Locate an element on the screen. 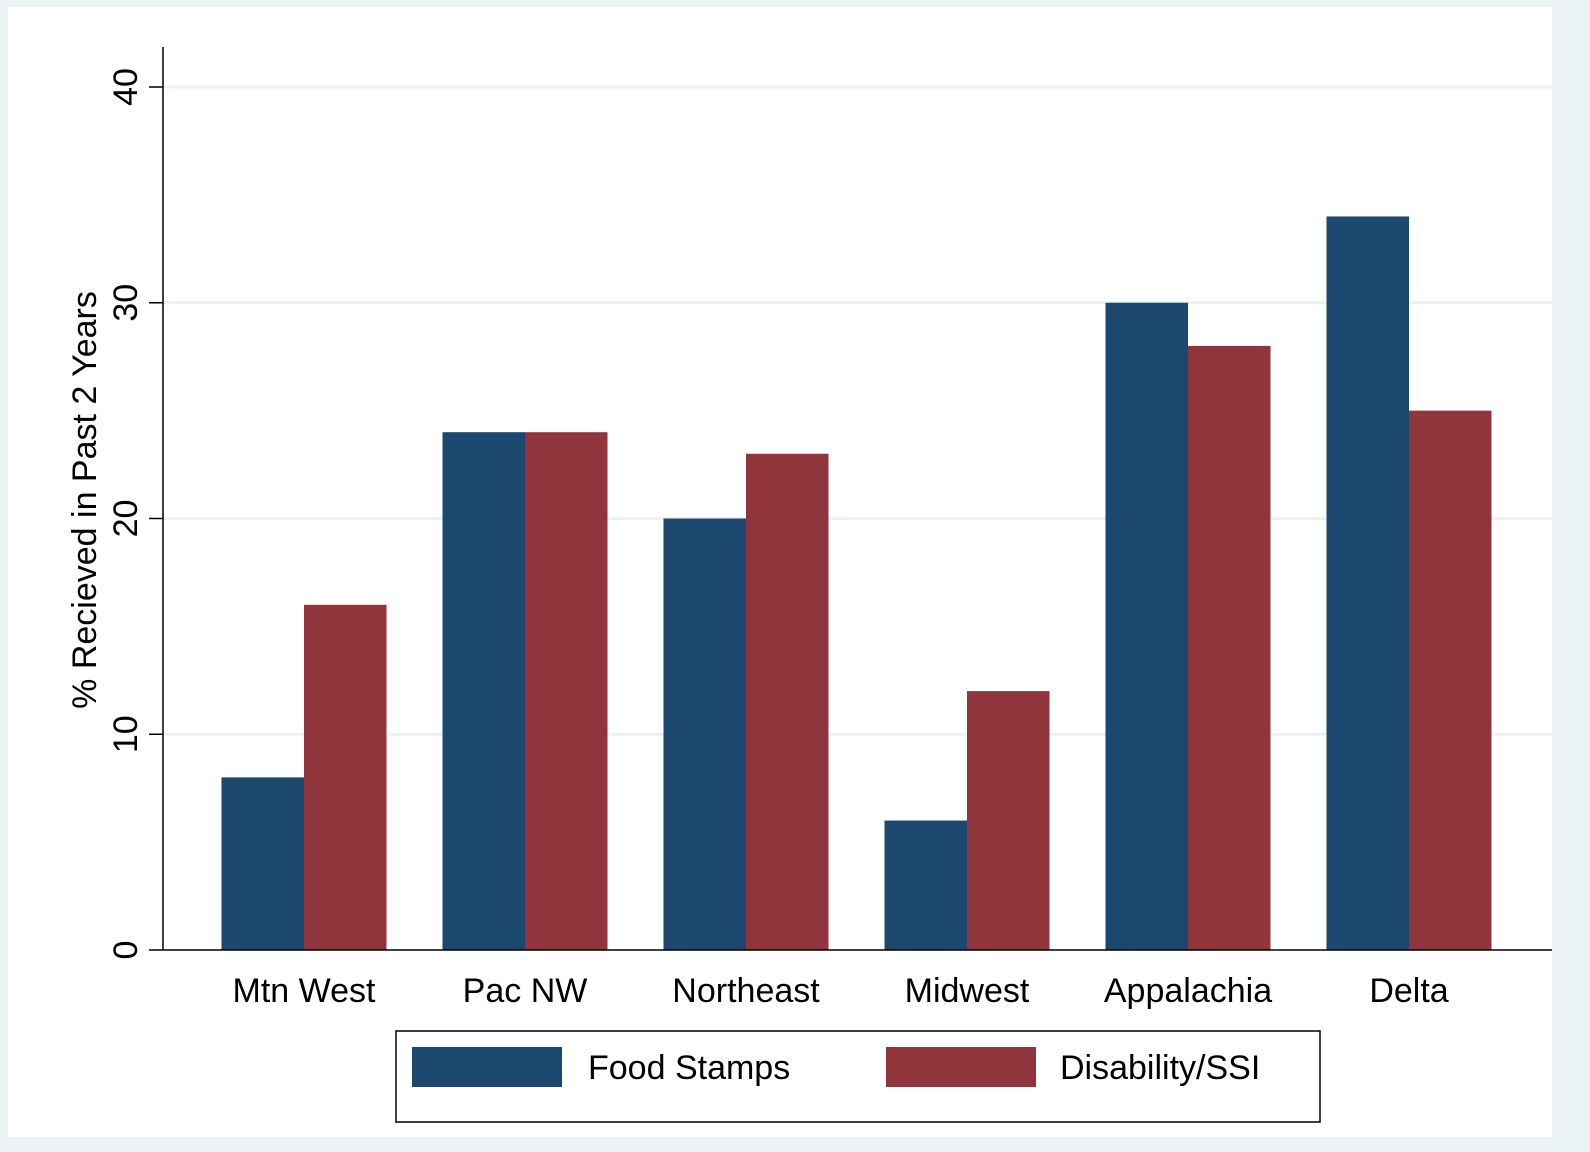  bar-disability-ssi-appalachia is located at coordinates (1229, 647).